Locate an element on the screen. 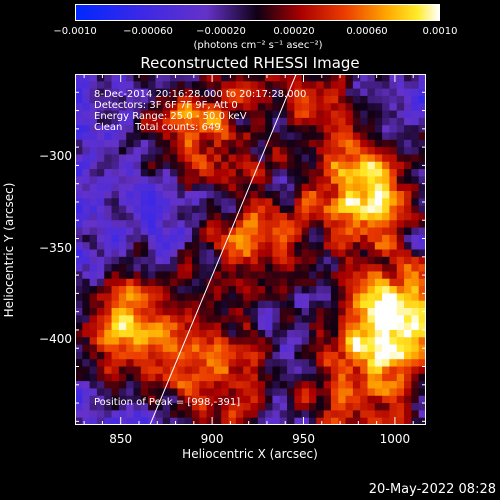 The height and width of the screenshot is (500, 500). peak-position-label: Position of Peak = [998,-391] is located at coordinates (167, 402).